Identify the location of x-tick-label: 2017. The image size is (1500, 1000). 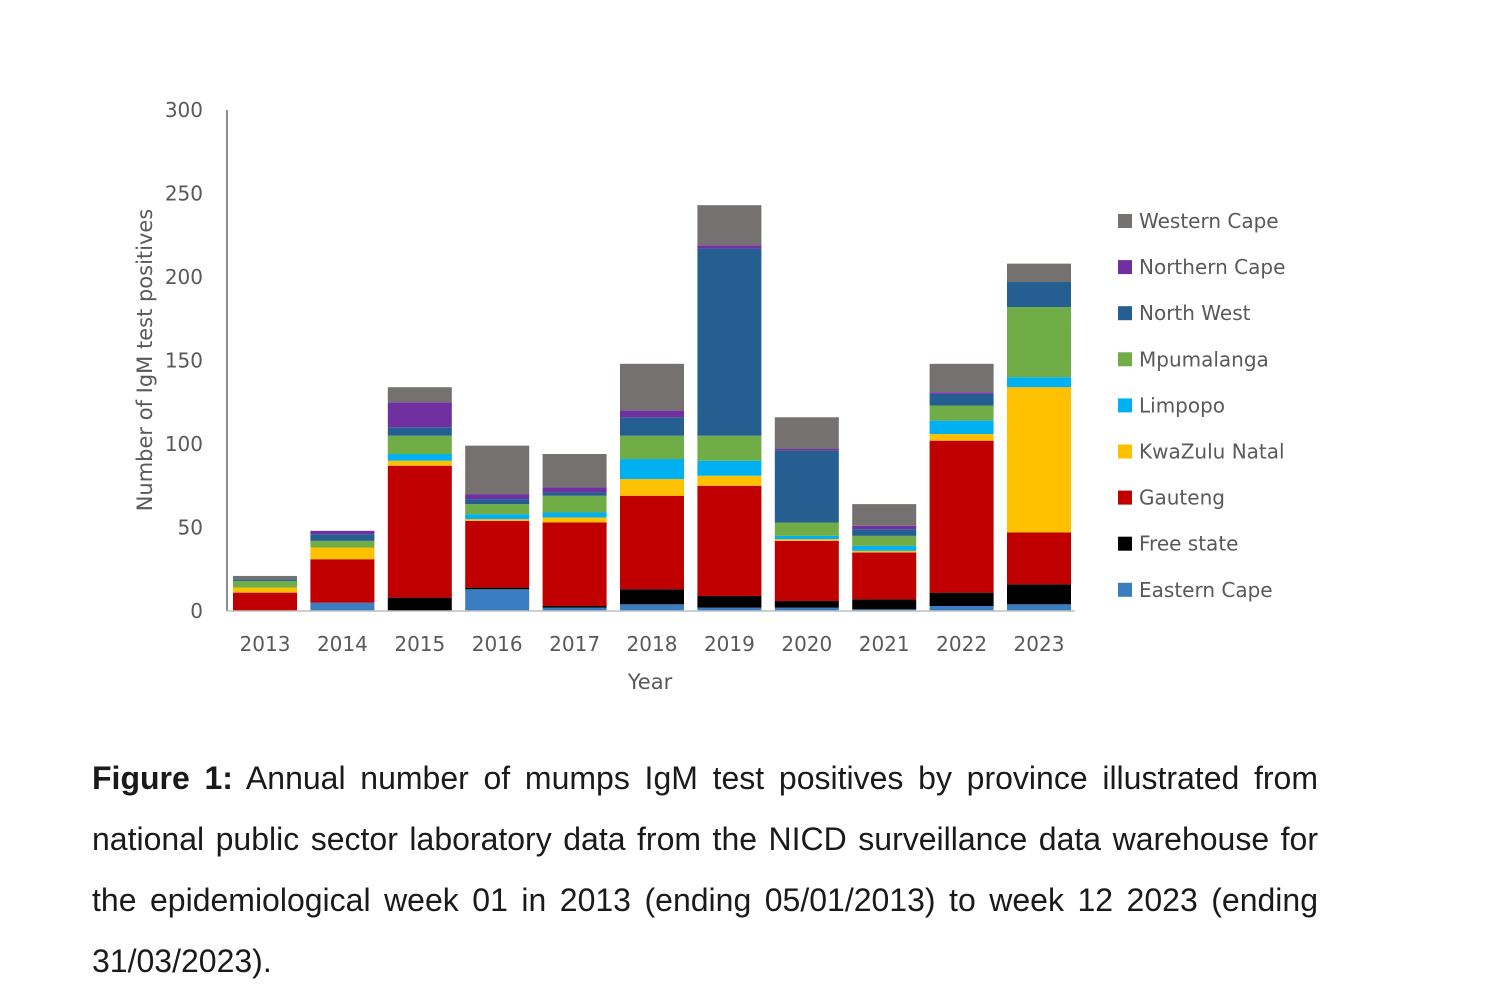
(574, 644).